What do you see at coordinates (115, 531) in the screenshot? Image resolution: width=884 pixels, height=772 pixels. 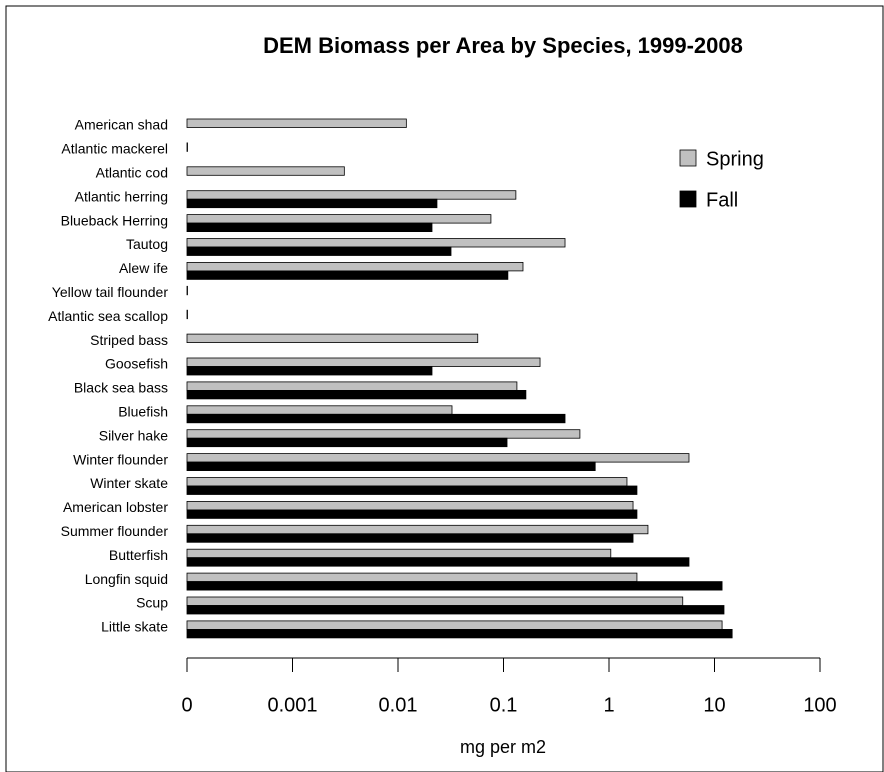 I see `y-tick-label: Summer flounder` at bounding box center [115, 531].